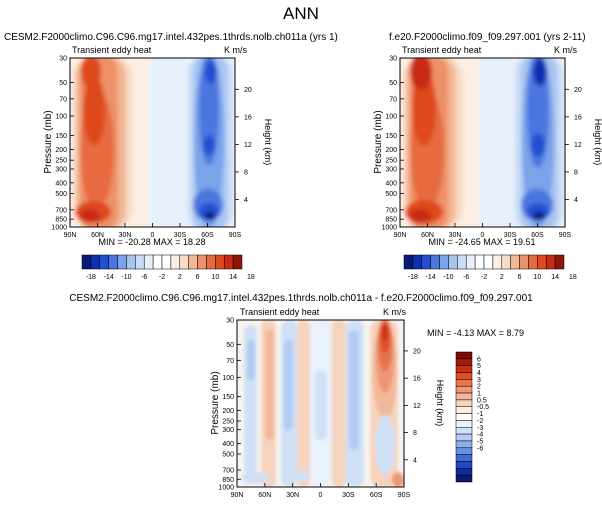 This screenshot has width=602, height=510. Describe the element at coordinates (228, 378) in the screenshot. I see `panel-3-ytick-label: 100` at that location.